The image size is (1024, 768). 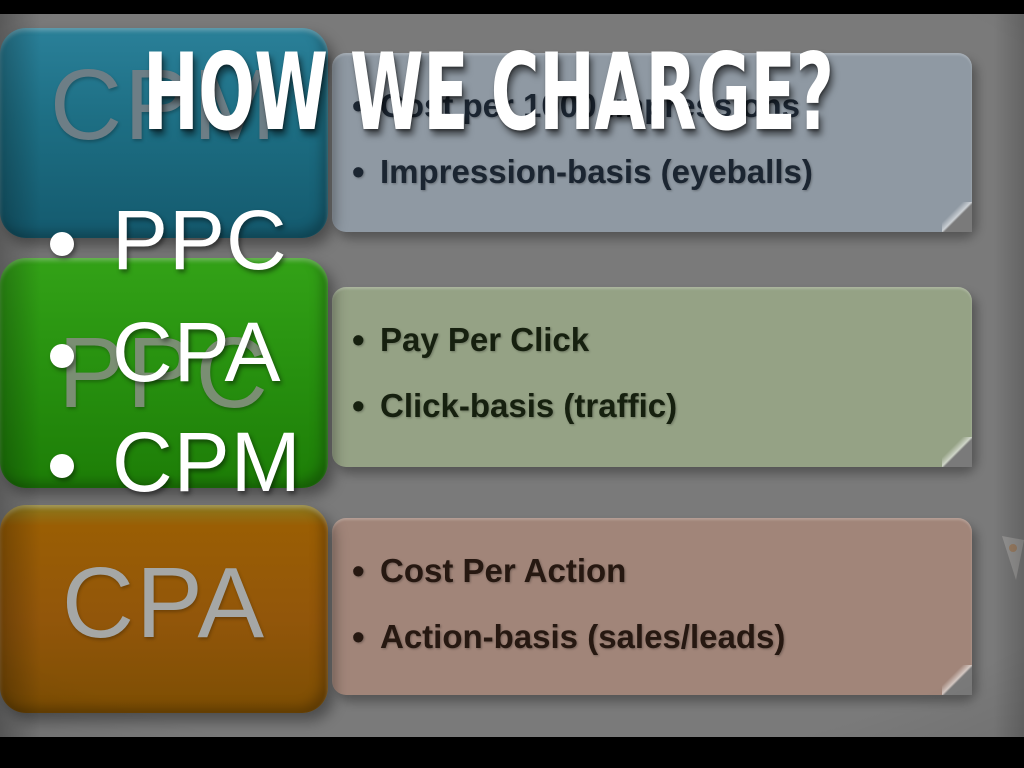 I want to click on overlay-label-ppc: PPC, so click(x=200, y=240).